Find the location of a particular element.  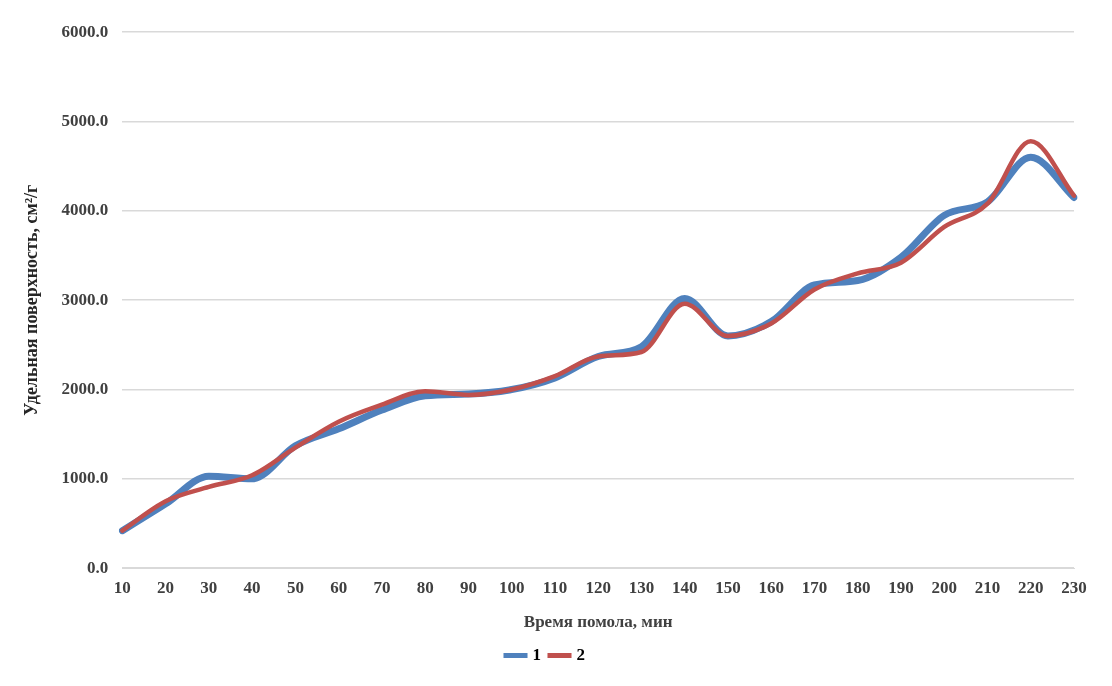

x-tick-label: 120 is located at coordinates (598, 587).